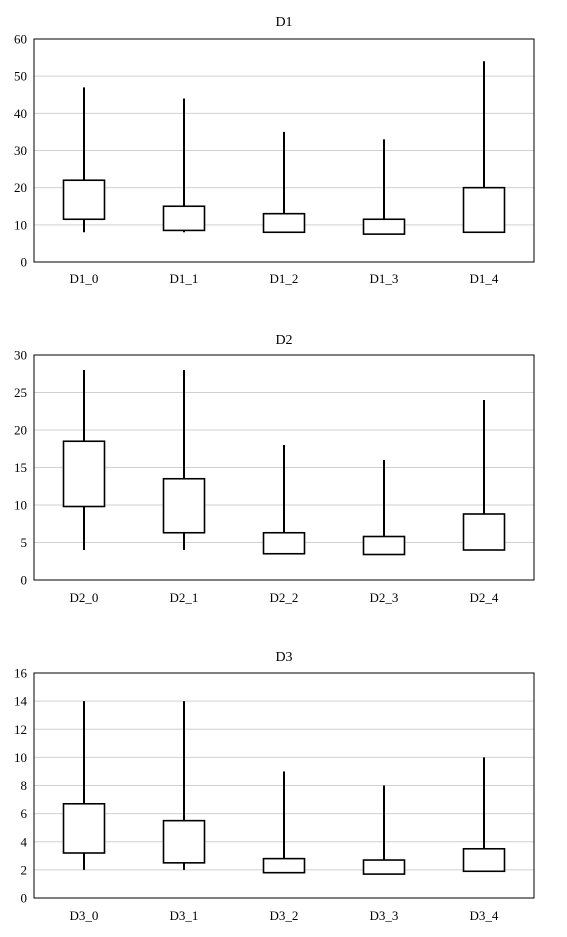  I want to click on y-tick-label: 40, so click(20, 113).